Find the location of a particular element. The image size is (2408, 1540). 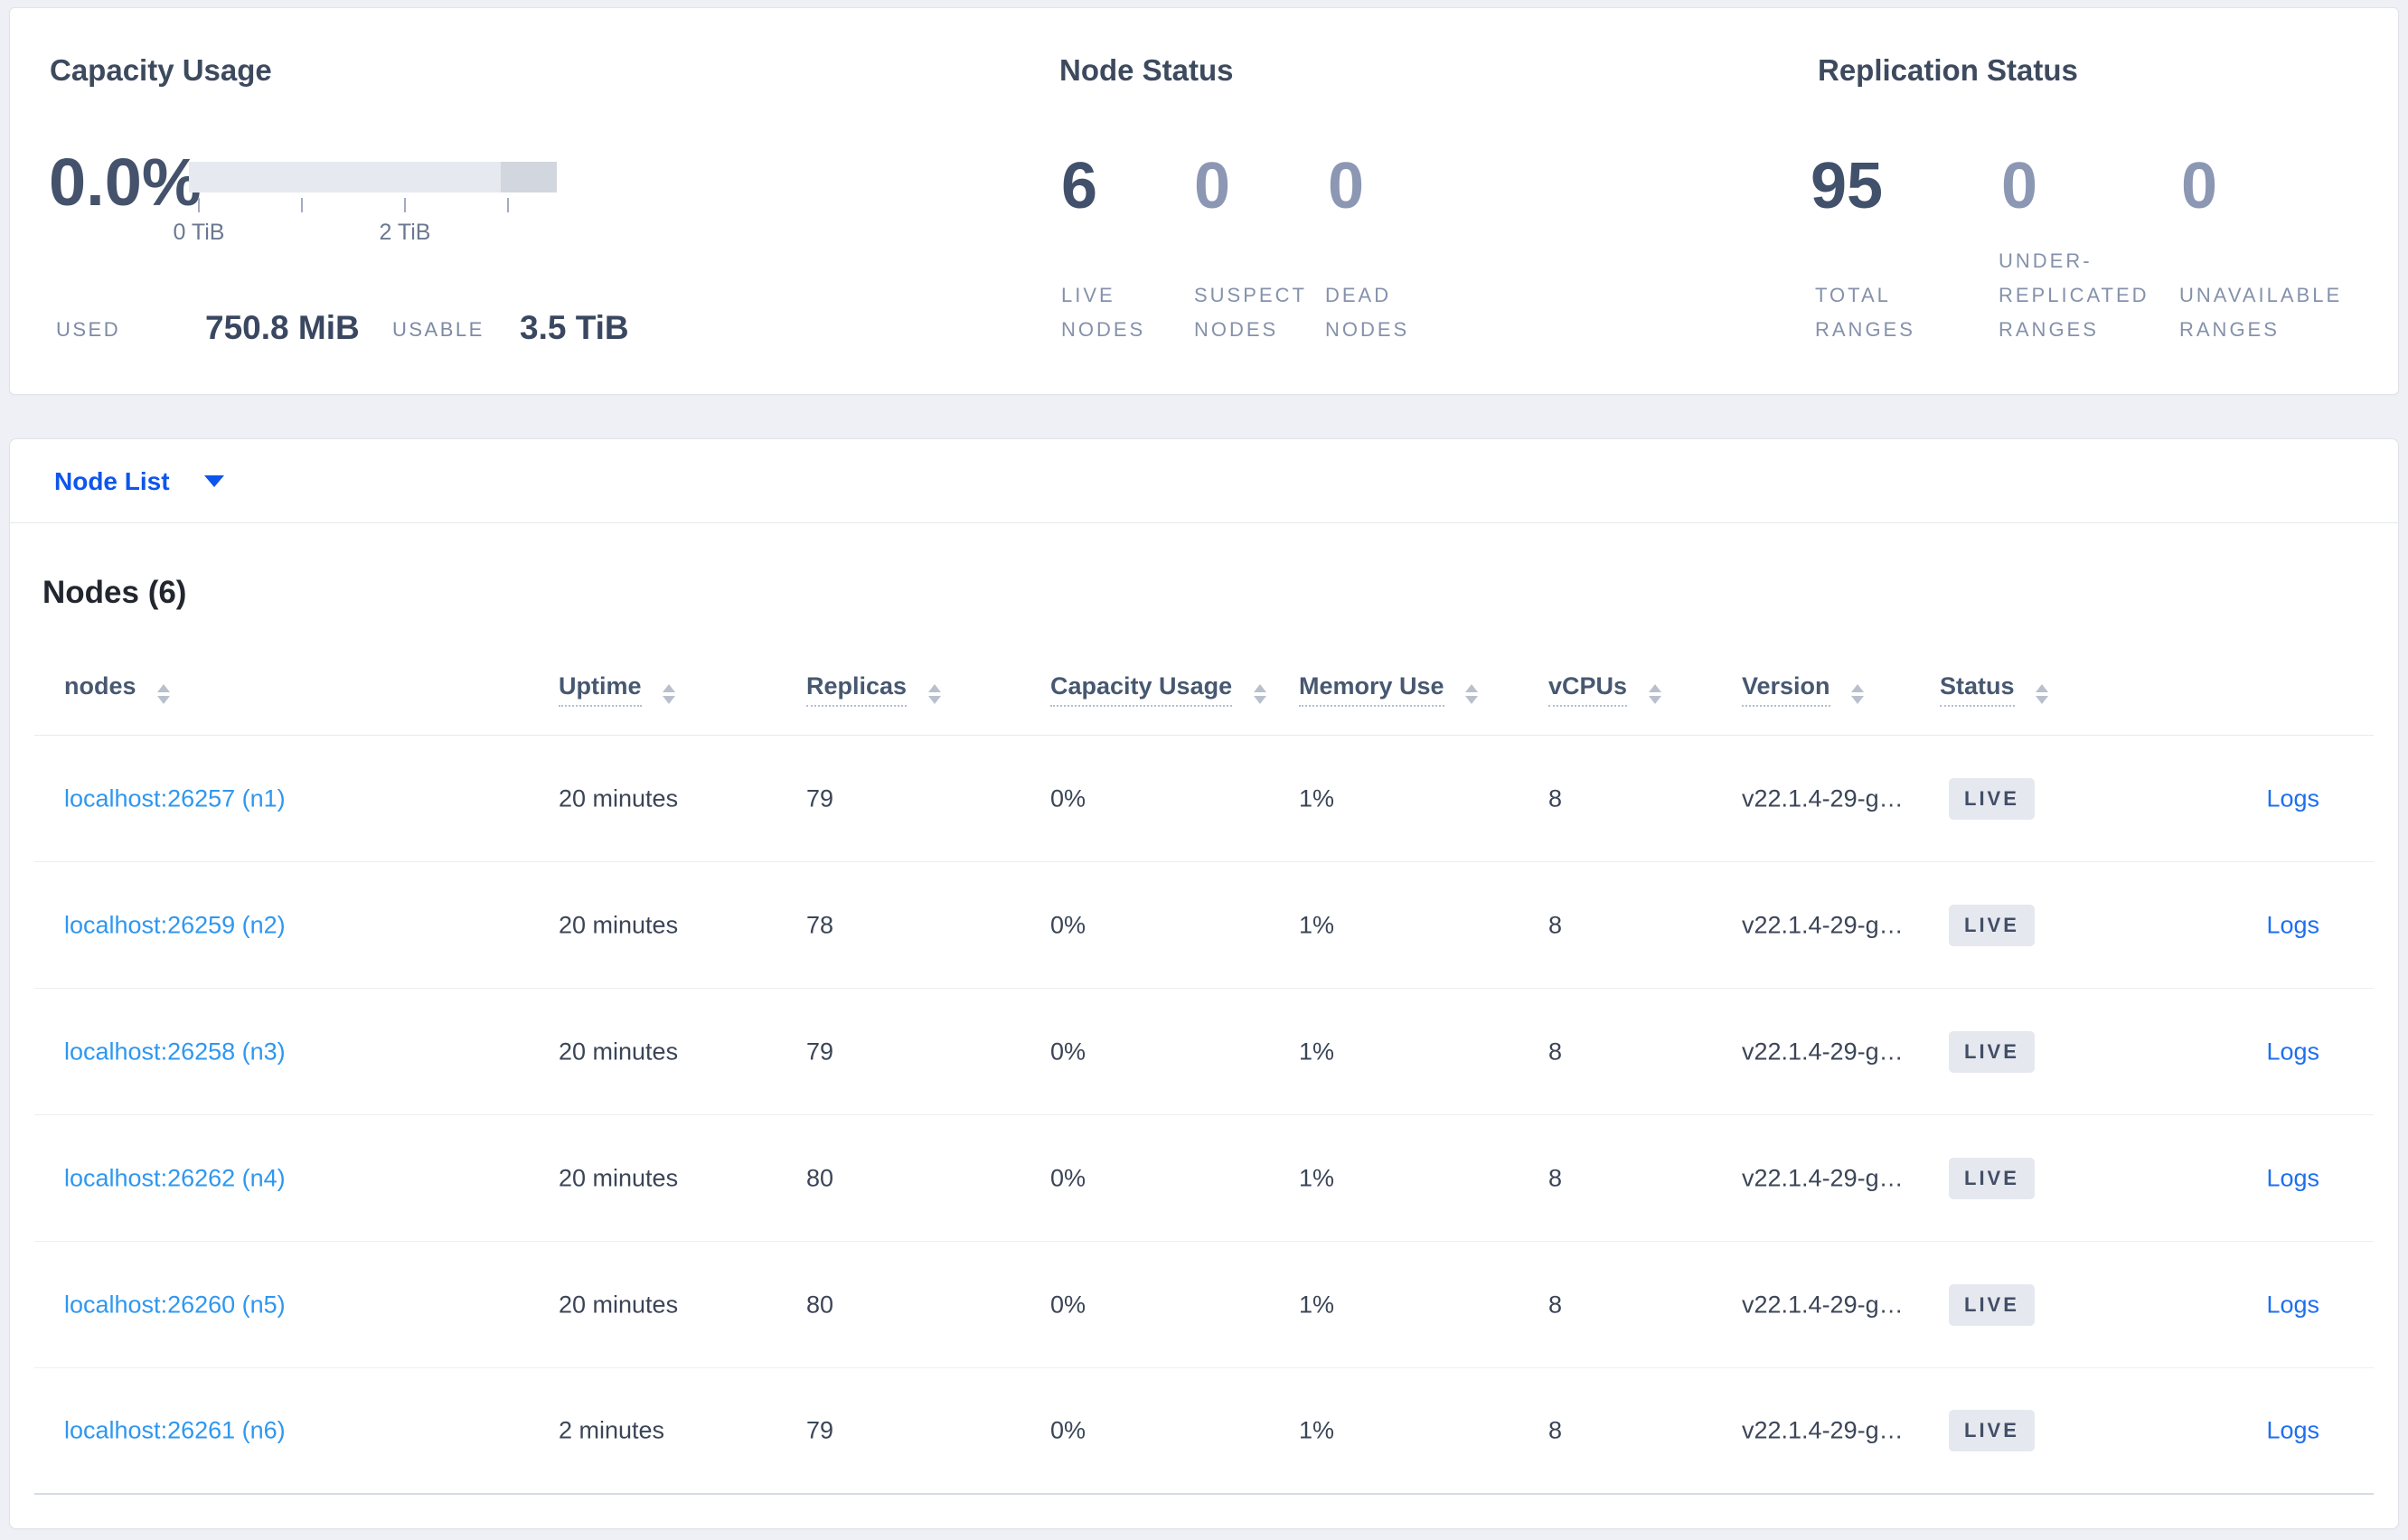

column-header-capacity-usage: Capacity Usage is located at coordinates (1158, 689).